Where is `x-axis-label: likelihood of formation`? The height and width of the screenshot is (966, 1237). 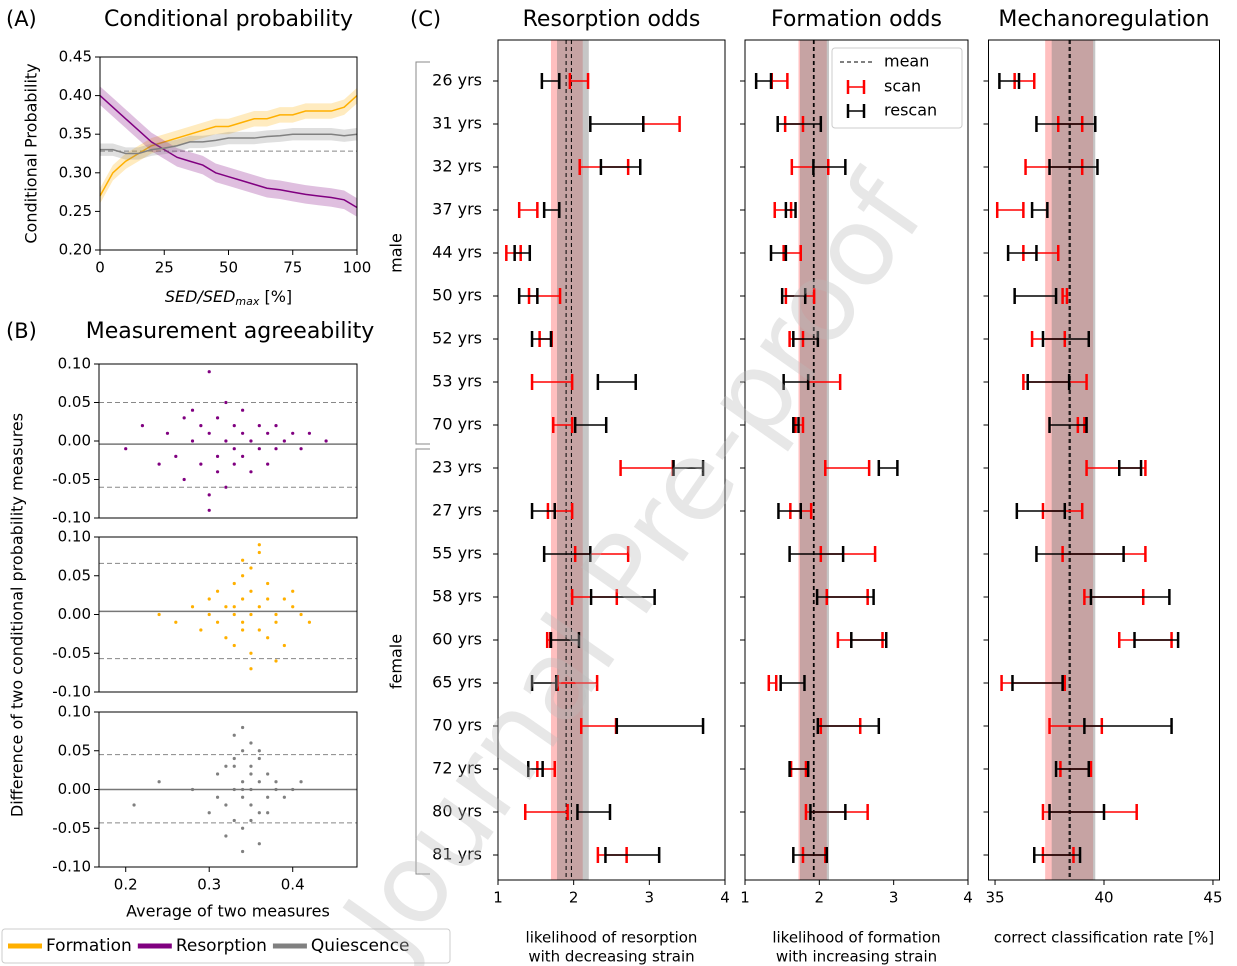
x-axis-label: likelihood of formation is located at coordinates (856, 938).